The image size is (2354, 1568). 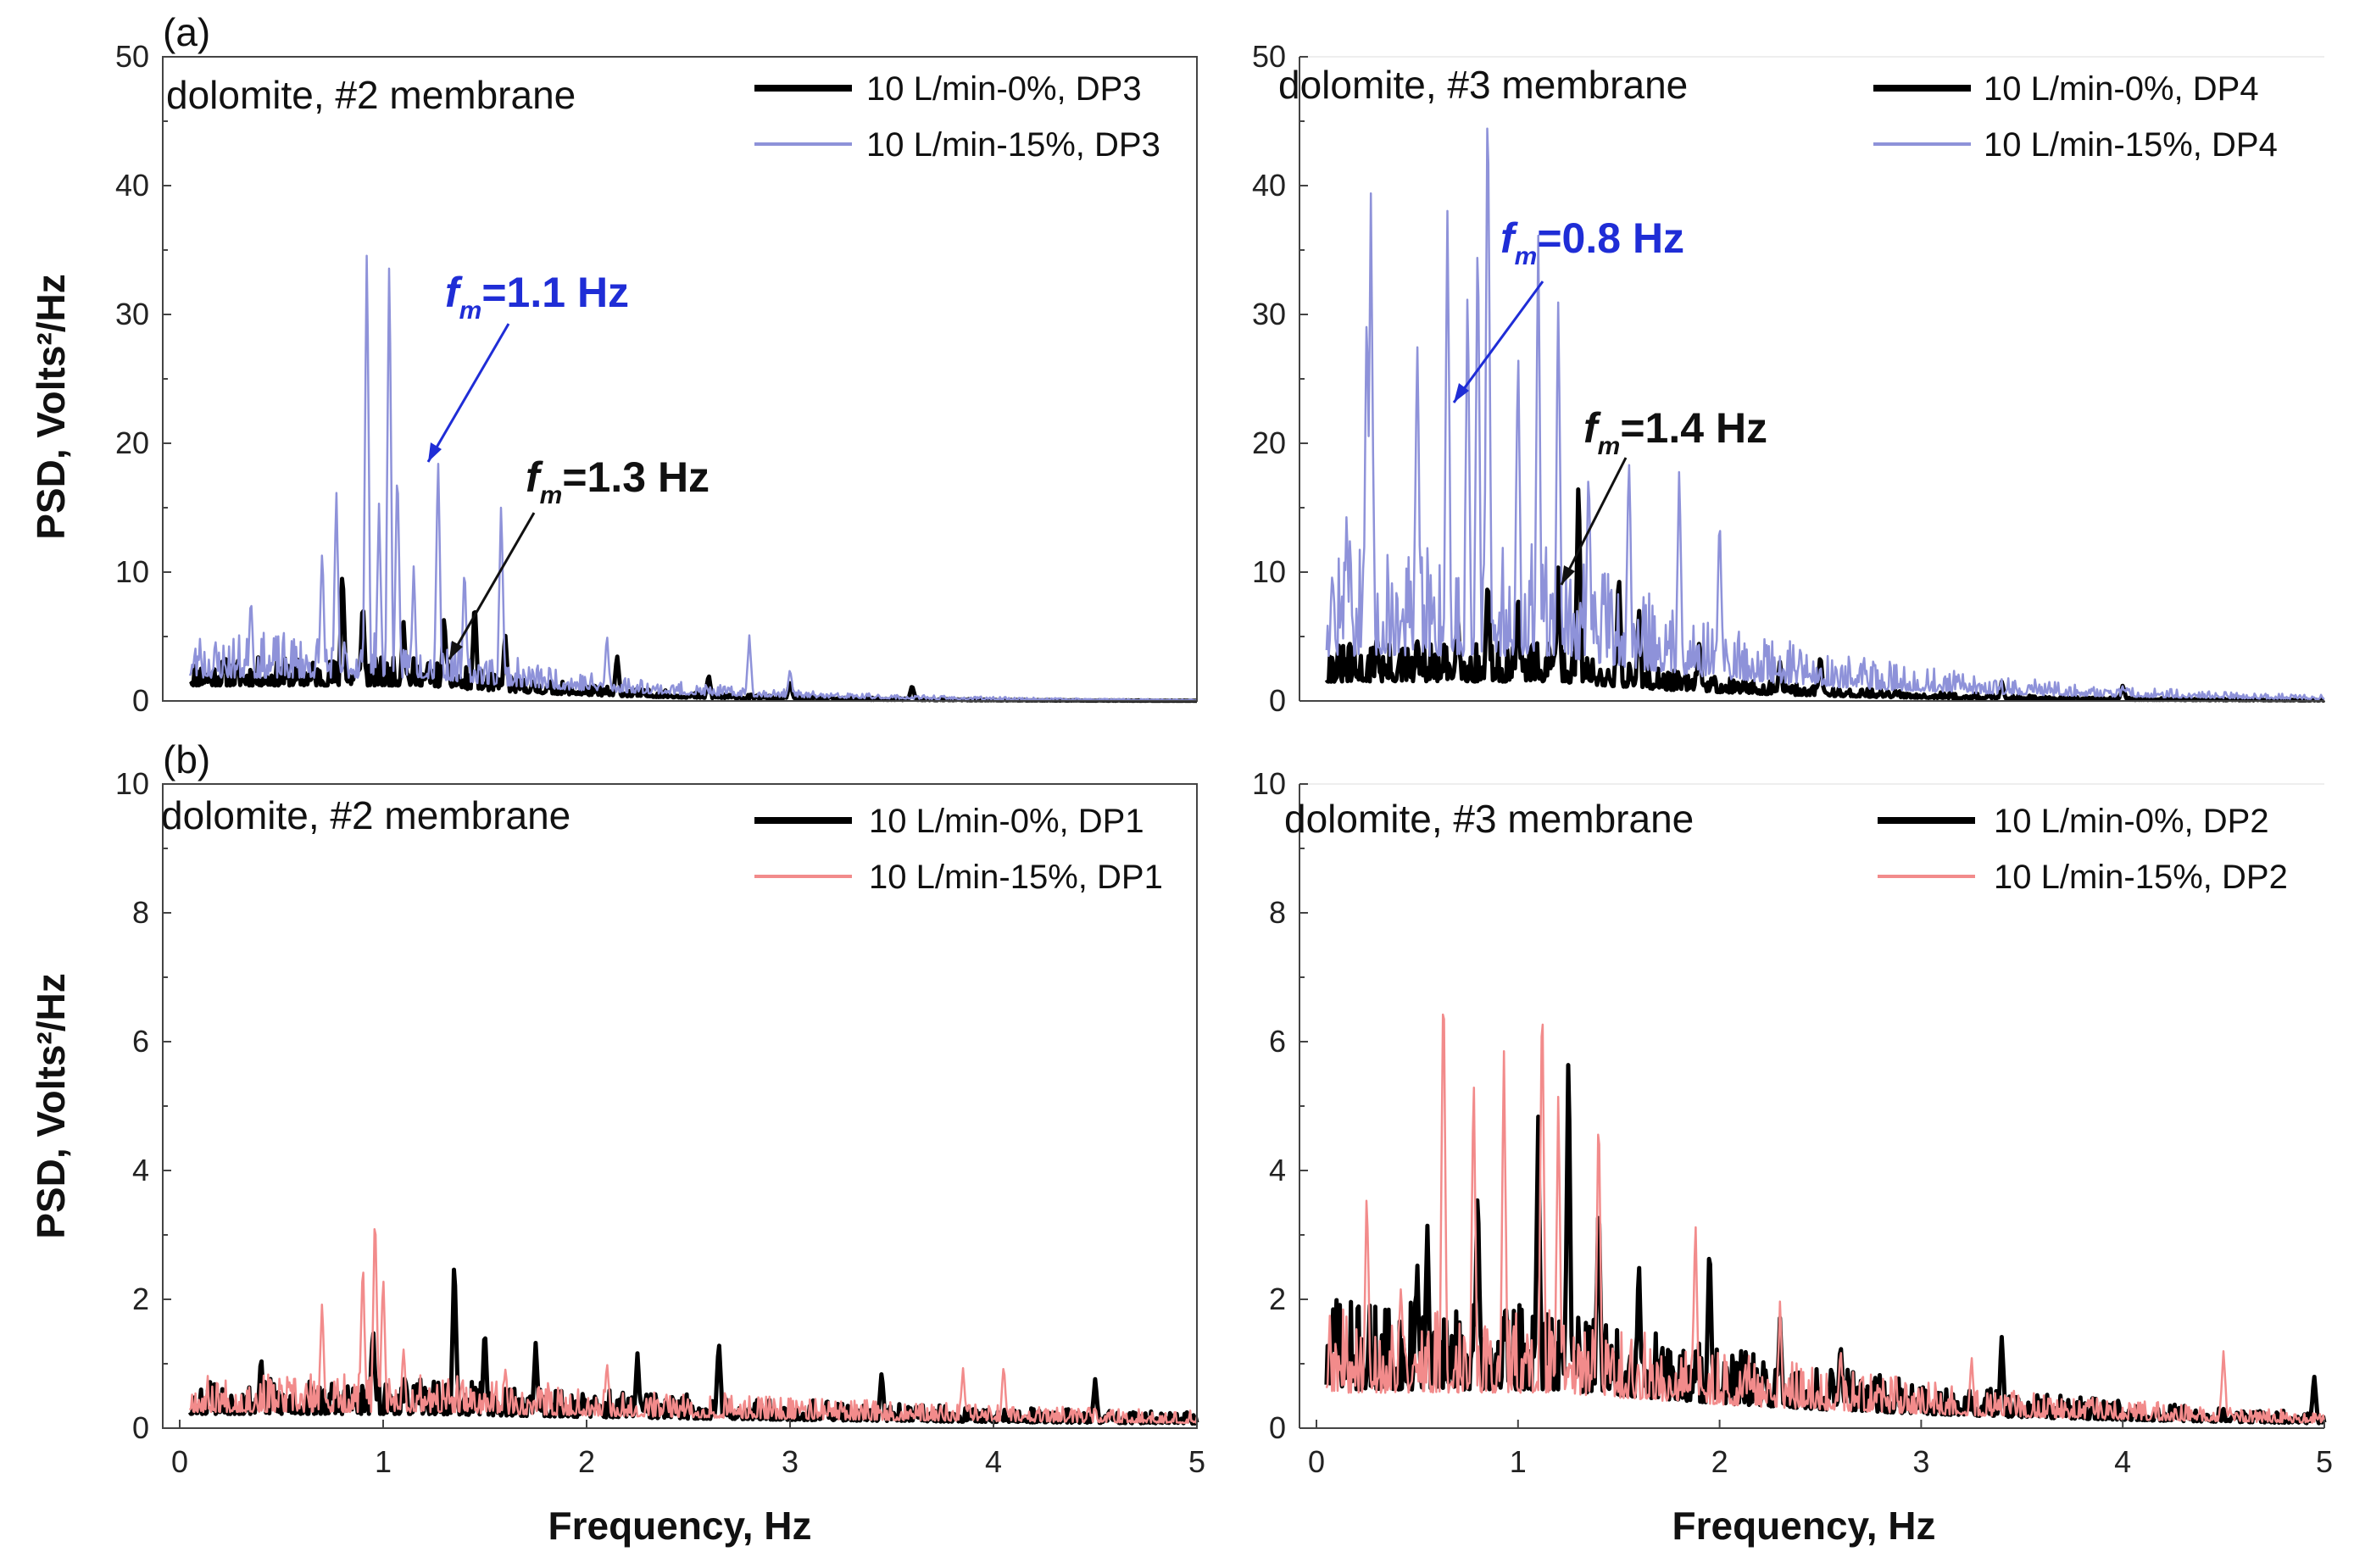 What do you see at coordinates (688, 1449) in the screenshot?
I see `xticks-b-left: 0 1 2 3 4 5` at bounding box center [688, 1449].